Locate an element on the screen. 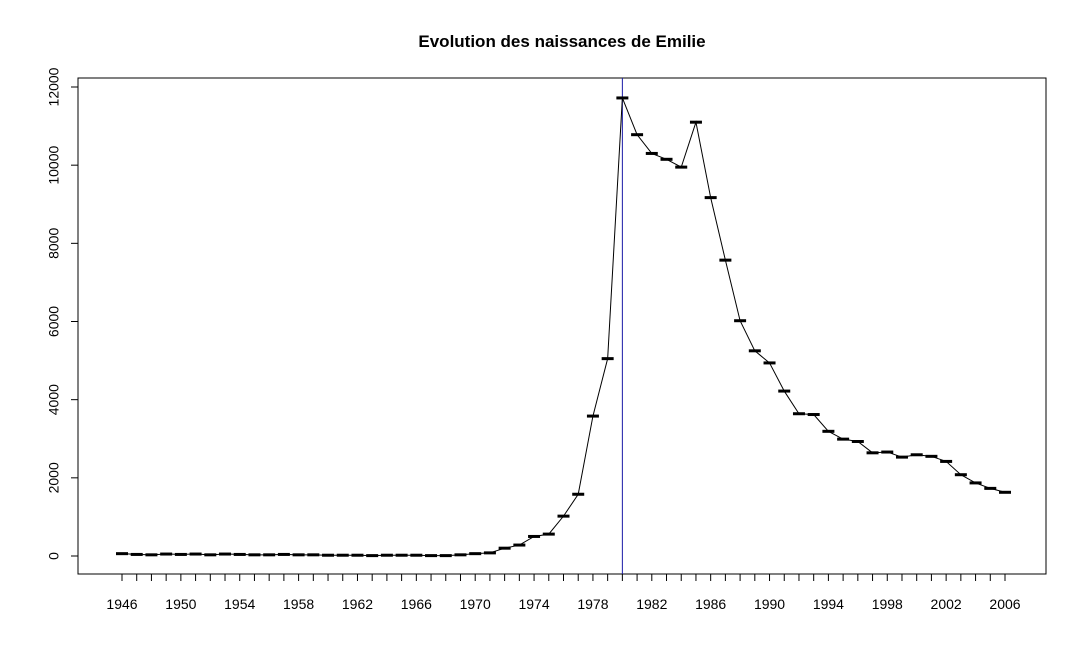 The image size is (1087, 672). x-tick-label: 2006 is located at coordinates (1004, 604).